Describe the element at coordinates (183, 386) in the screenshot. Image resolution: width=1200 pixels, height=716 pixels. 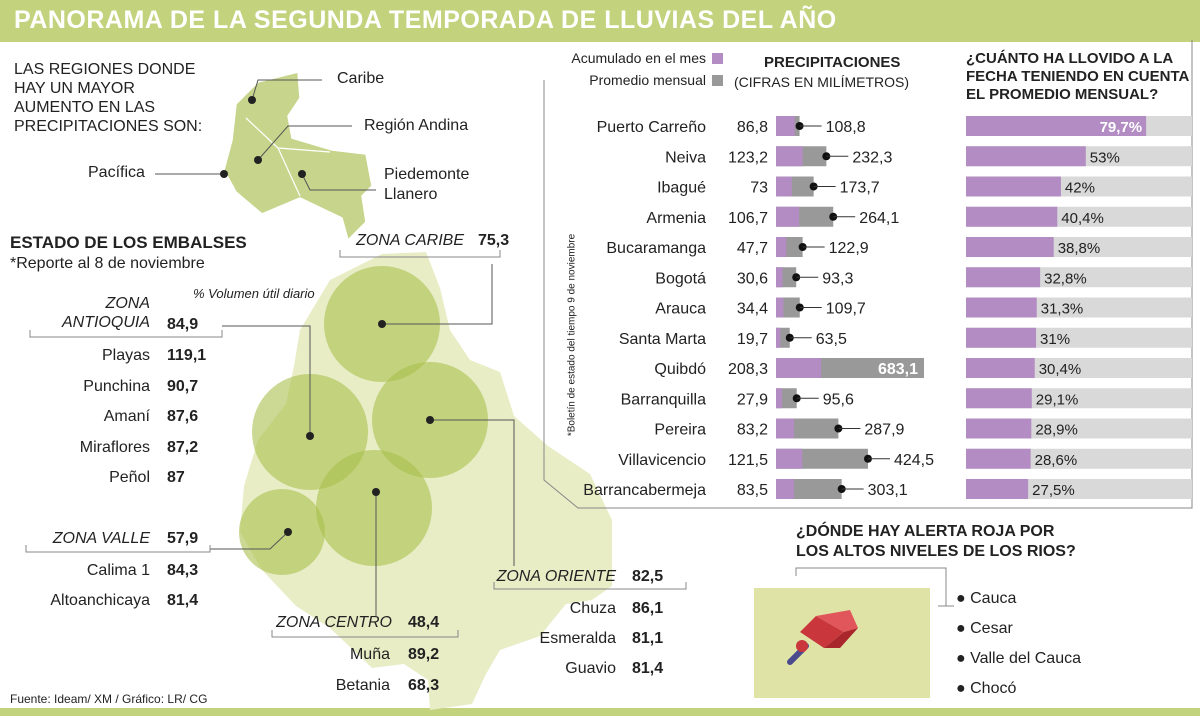
I see `reservoir-value: 90,7` at that location.